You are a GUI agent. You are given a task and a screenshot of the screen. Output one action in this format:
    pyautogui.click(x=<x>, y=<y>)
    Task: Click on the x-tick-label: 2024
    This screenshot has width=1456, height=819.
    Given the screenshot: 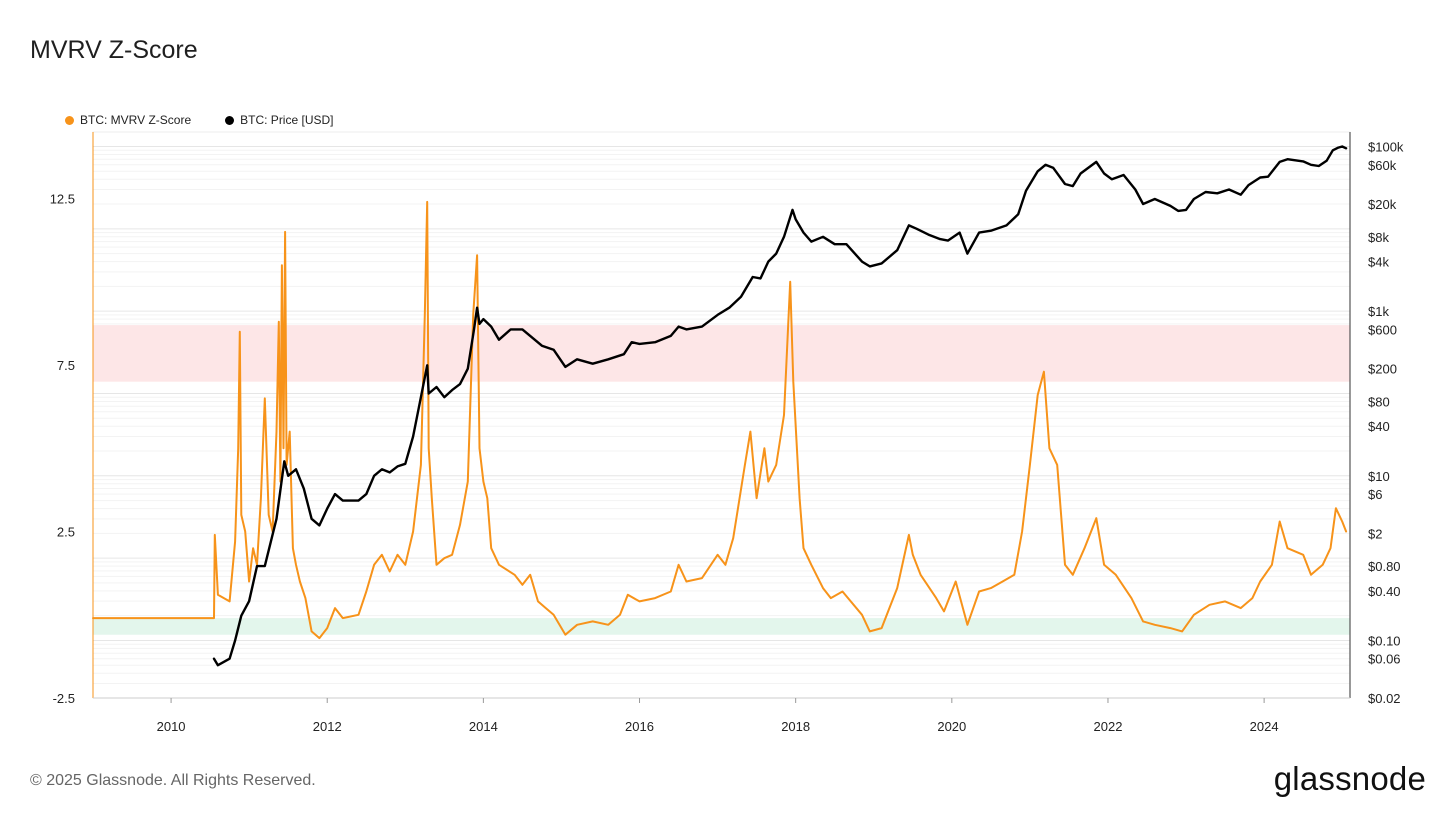 What is the action you would take?
    pyautogui.click(x=1264, y=726)
    